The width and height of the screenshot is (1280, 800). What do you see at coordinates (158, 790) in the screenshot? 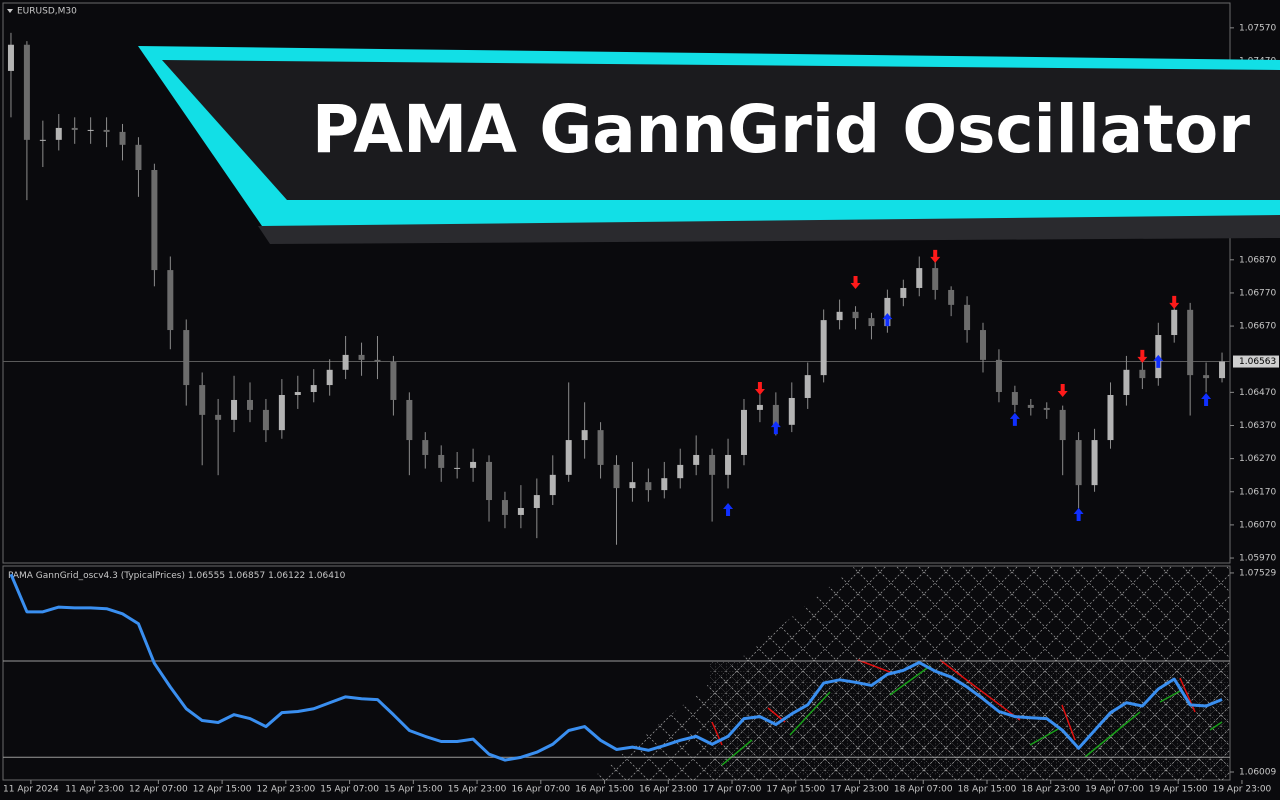
I see `x-tick-label: 12 Apr 07:00` at bounding box center [158, 790].